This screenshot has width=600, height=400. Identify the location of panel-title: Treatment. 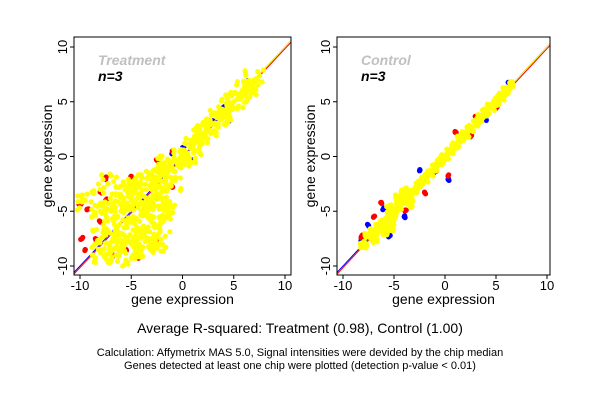
(132, 60).